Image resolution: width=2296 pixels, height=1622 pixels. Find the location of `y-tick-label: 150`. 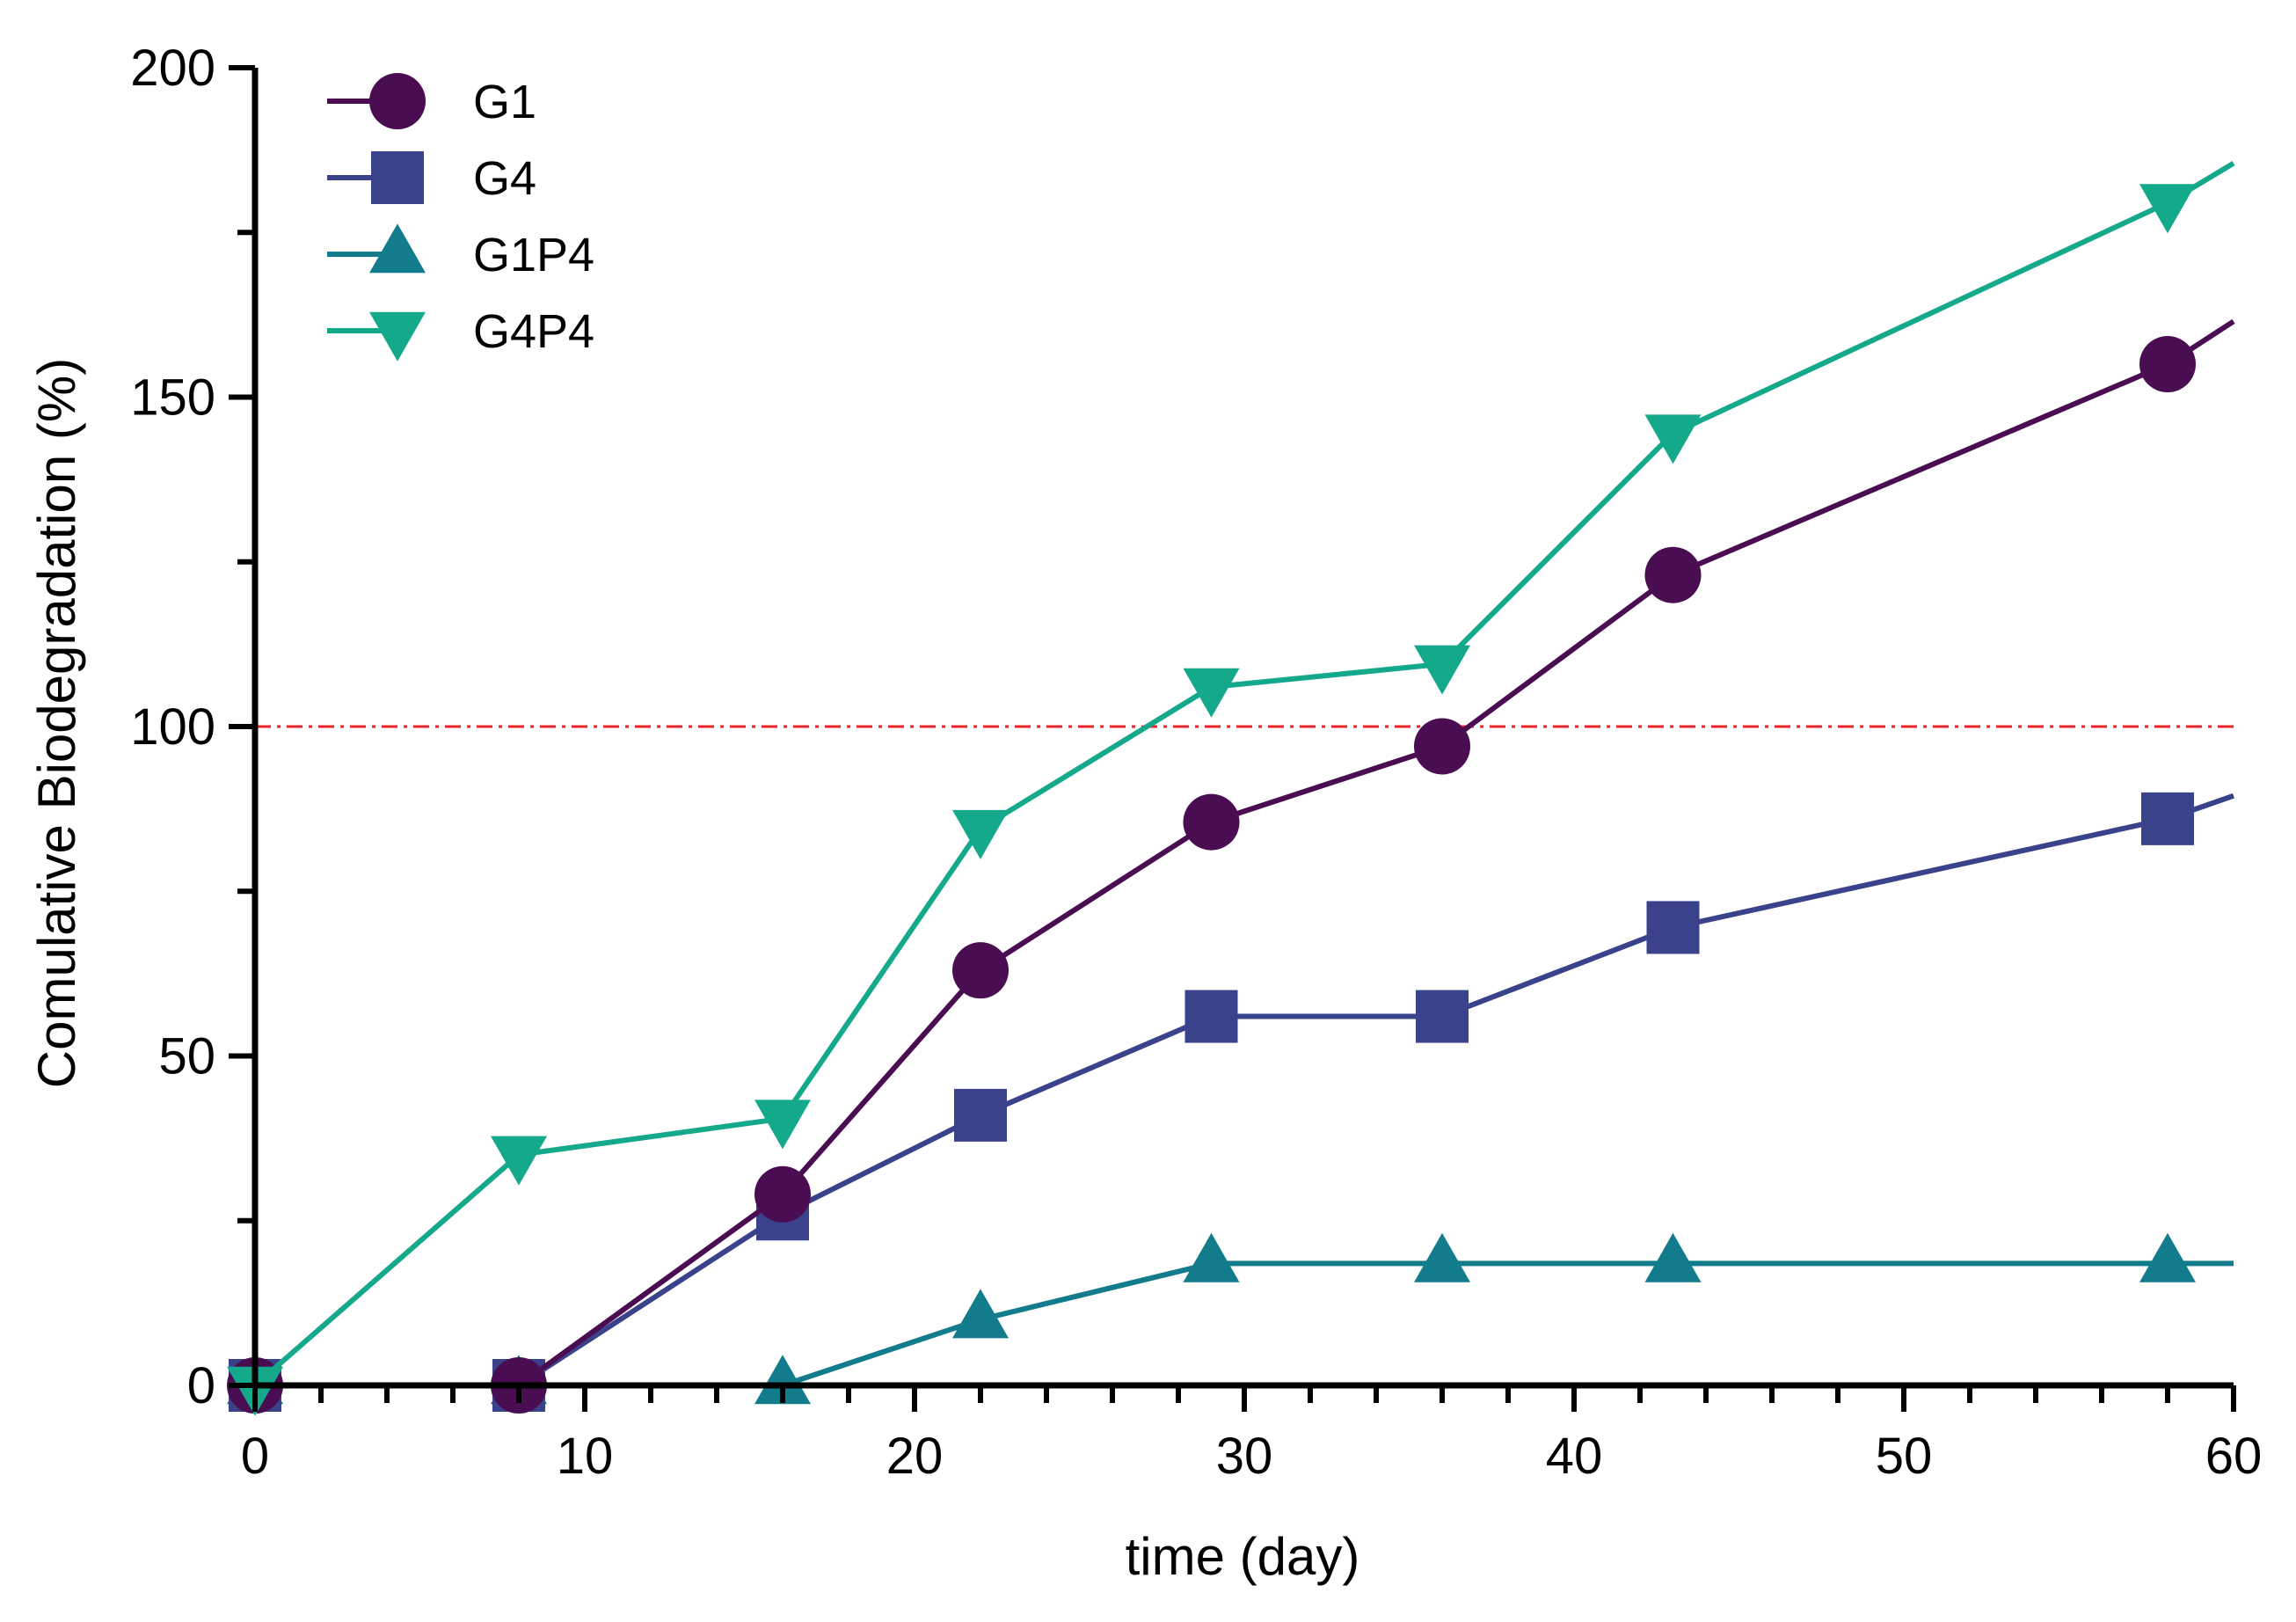

y-tick-label: 150 is located at coordinates (172, 398).